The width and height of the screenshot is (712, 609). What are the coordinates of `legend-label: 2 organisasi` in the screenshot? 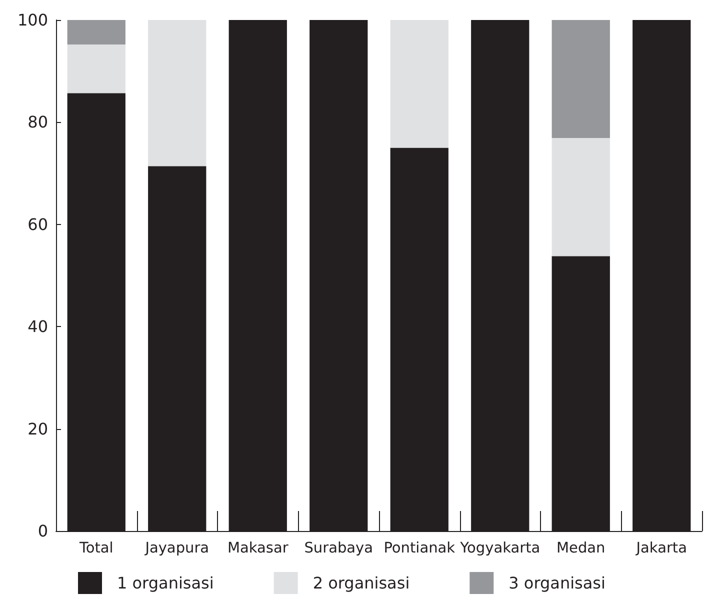 It's located at (361, 583).